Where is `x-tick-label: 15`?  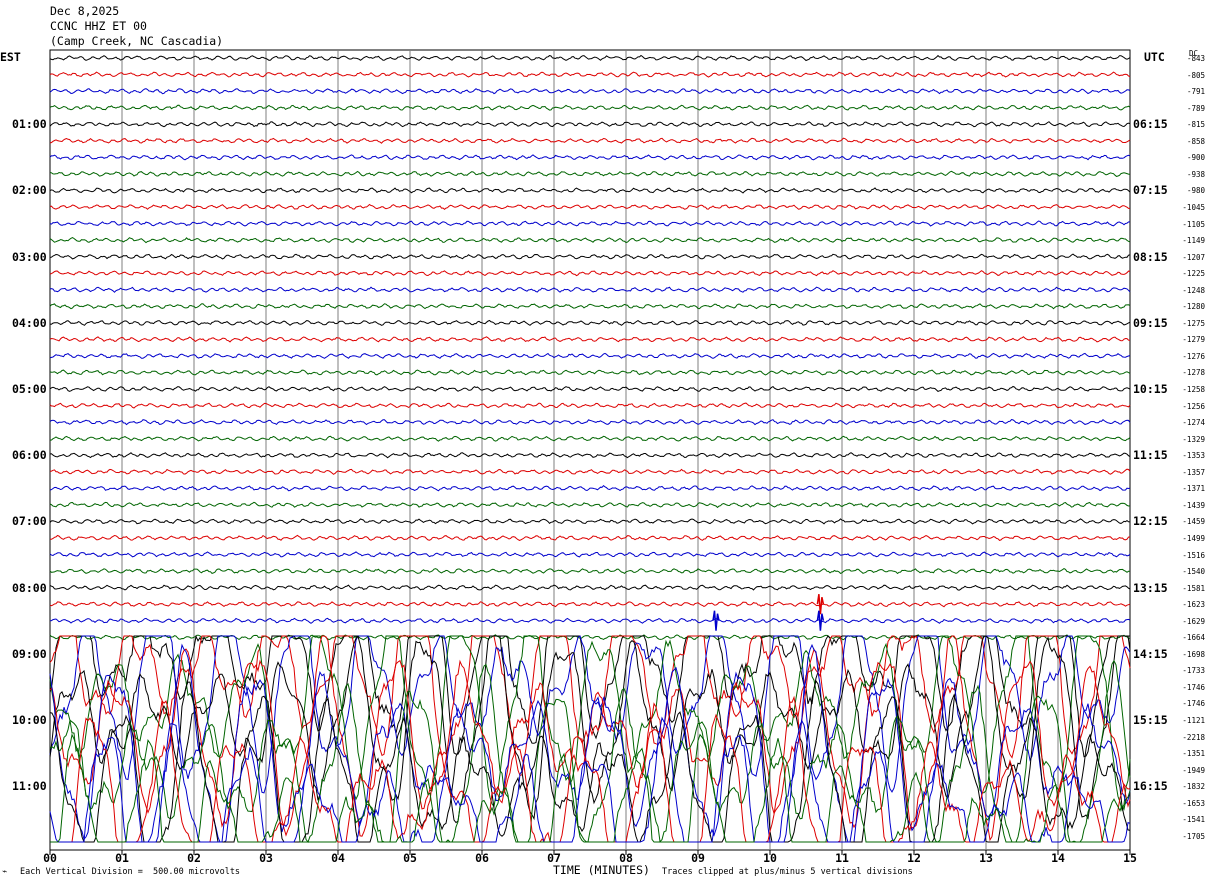 x-tick-label: 15 is located at coordinates (1130, 858).